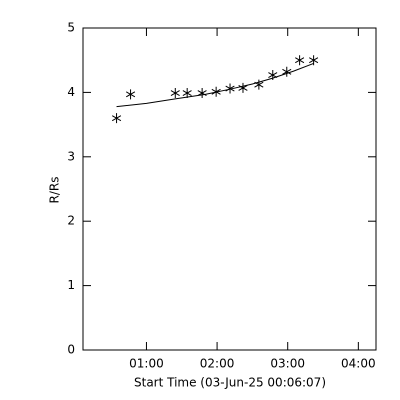 This screenshot has height=400, width=400. I want to click on x-tick-label: 03:00, so click(287, 364).